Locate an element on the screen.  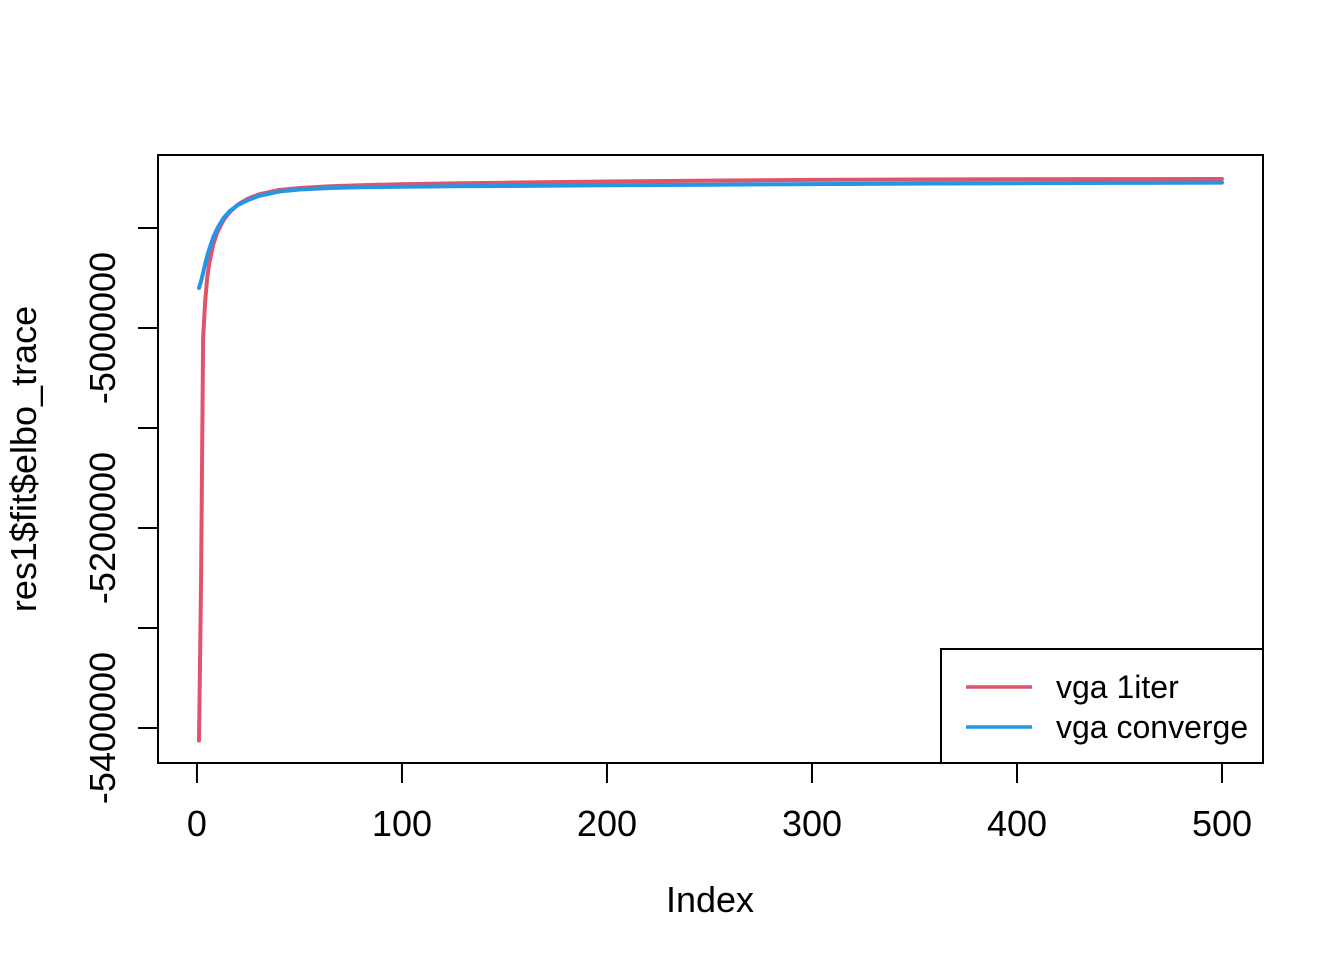
x-tick-label: 200 is located at coordinates (607, 823).